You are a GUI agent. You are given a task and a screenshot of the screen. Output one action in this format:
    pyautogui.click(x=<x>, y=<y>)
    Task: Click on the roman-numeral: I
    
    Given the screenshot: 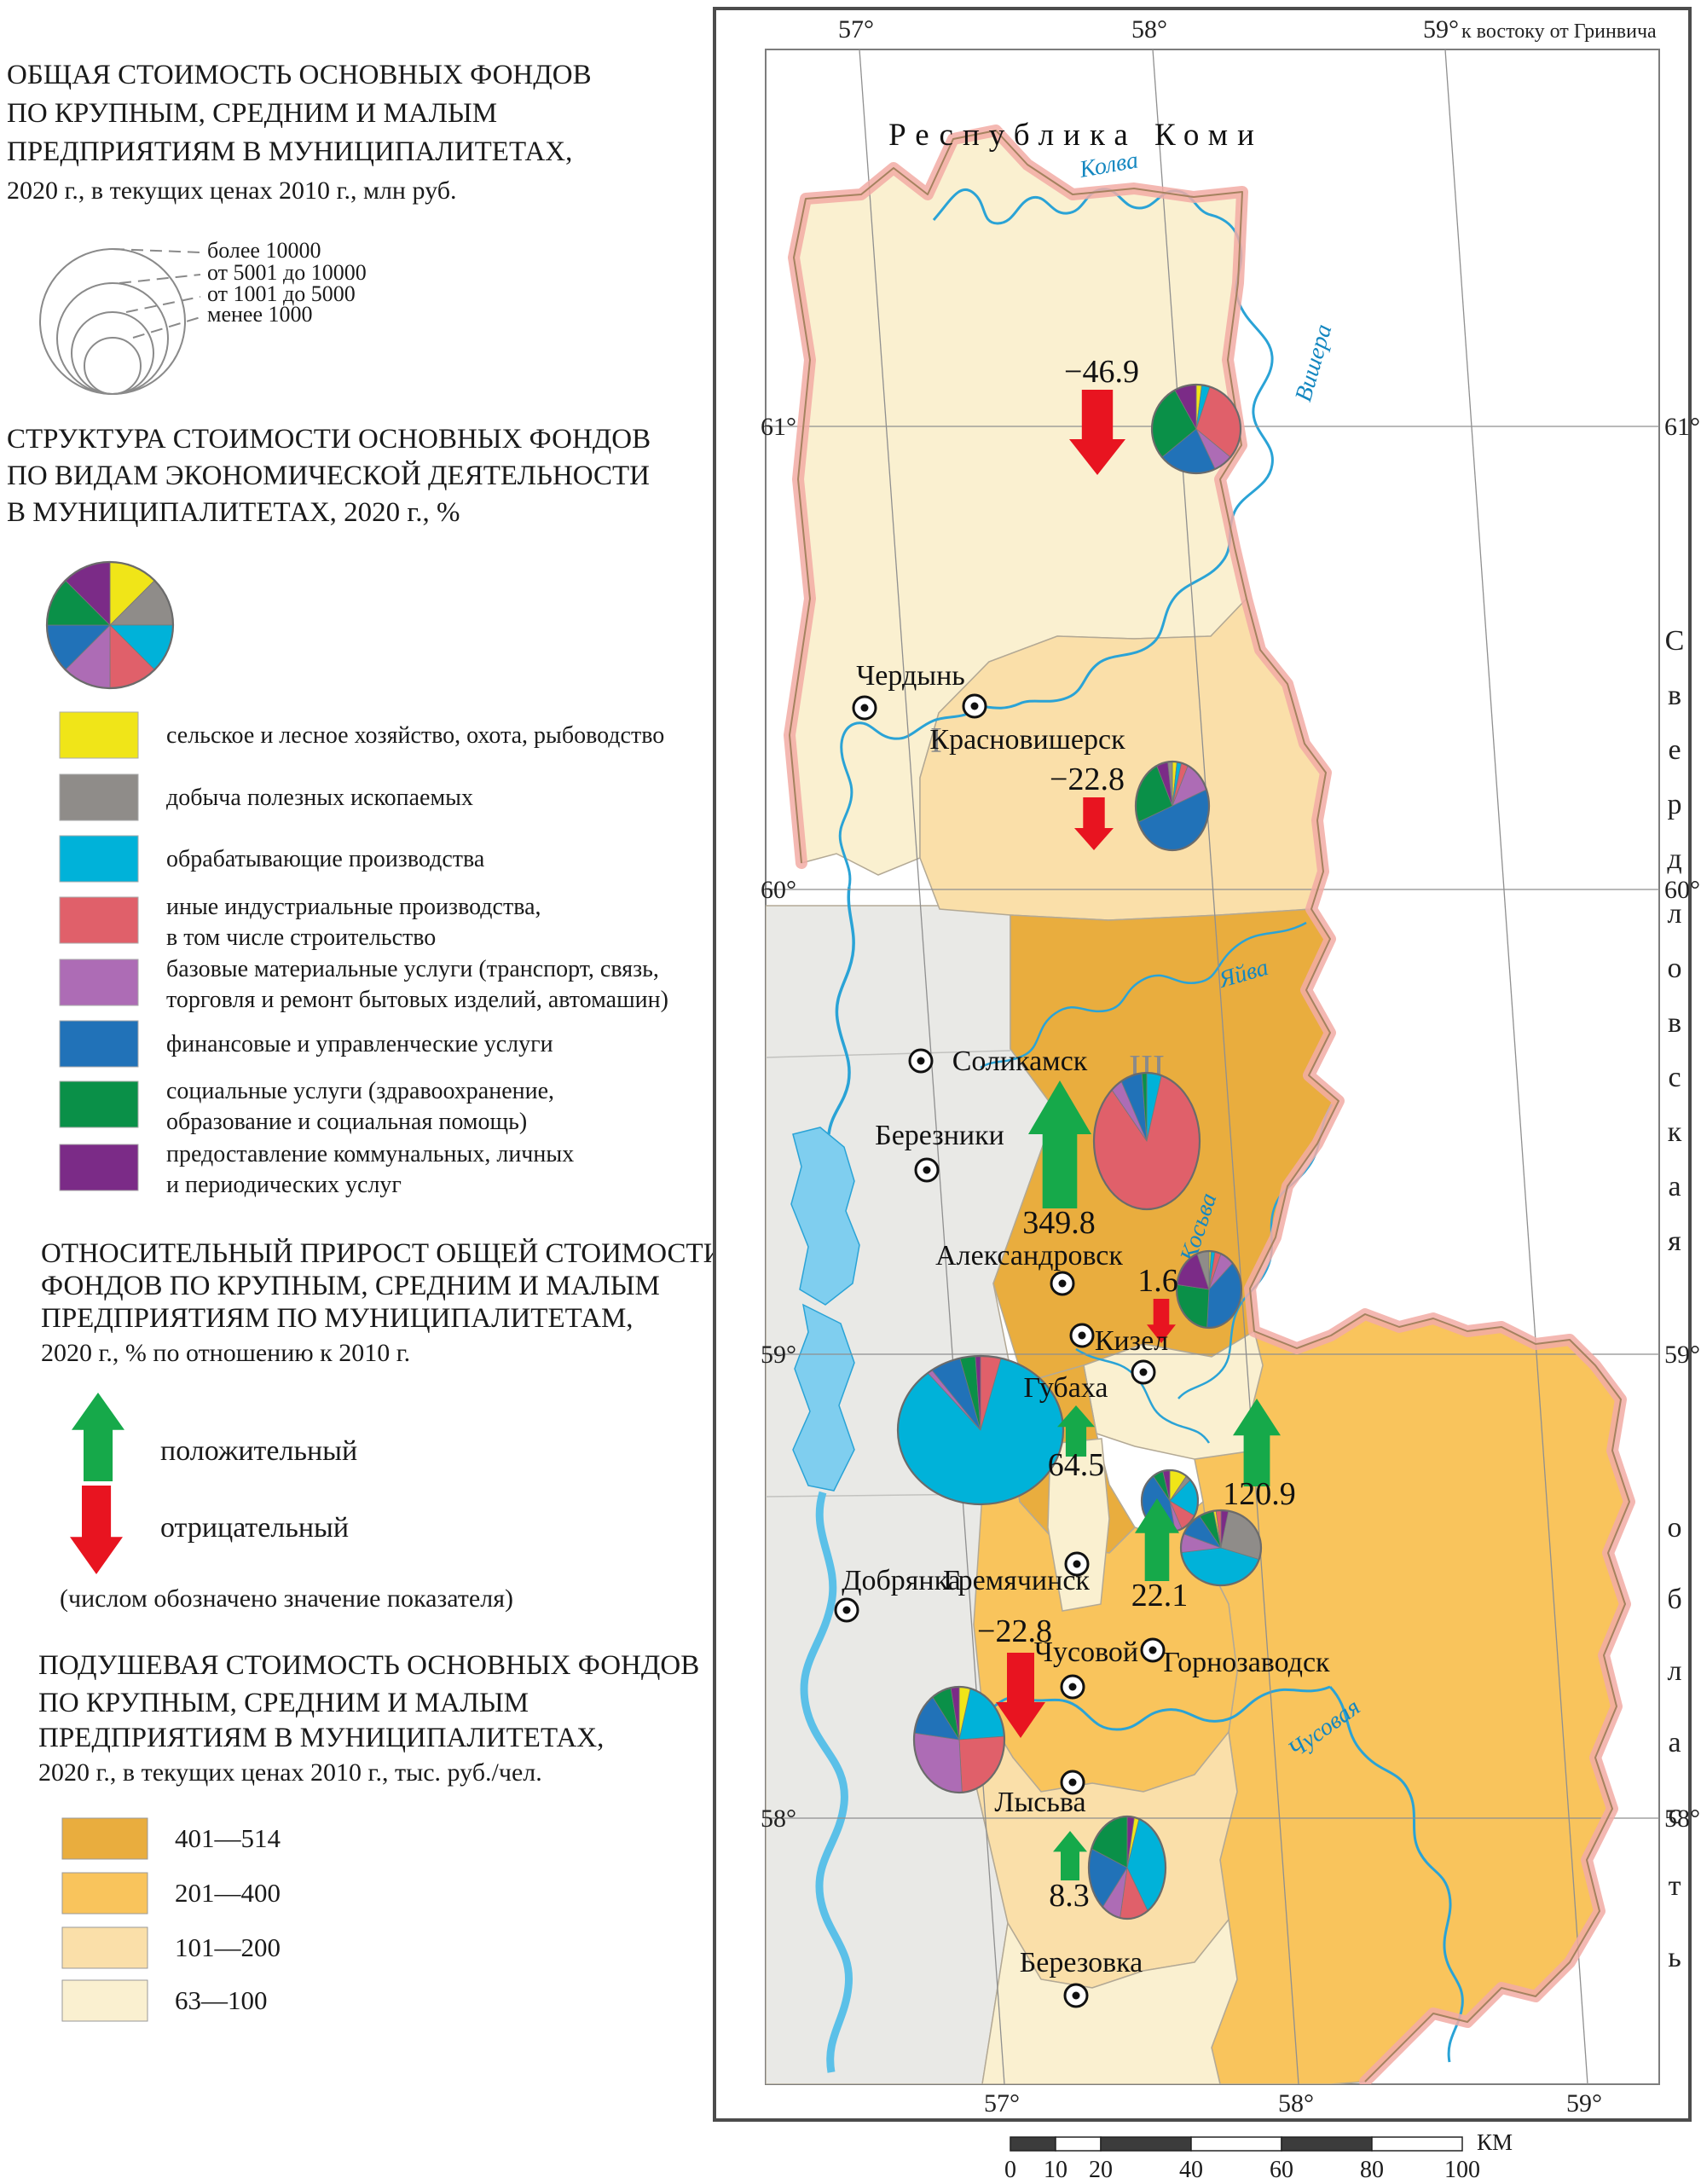 What is the action you would take?
    pyautogui.click(x=936, y=741)
    